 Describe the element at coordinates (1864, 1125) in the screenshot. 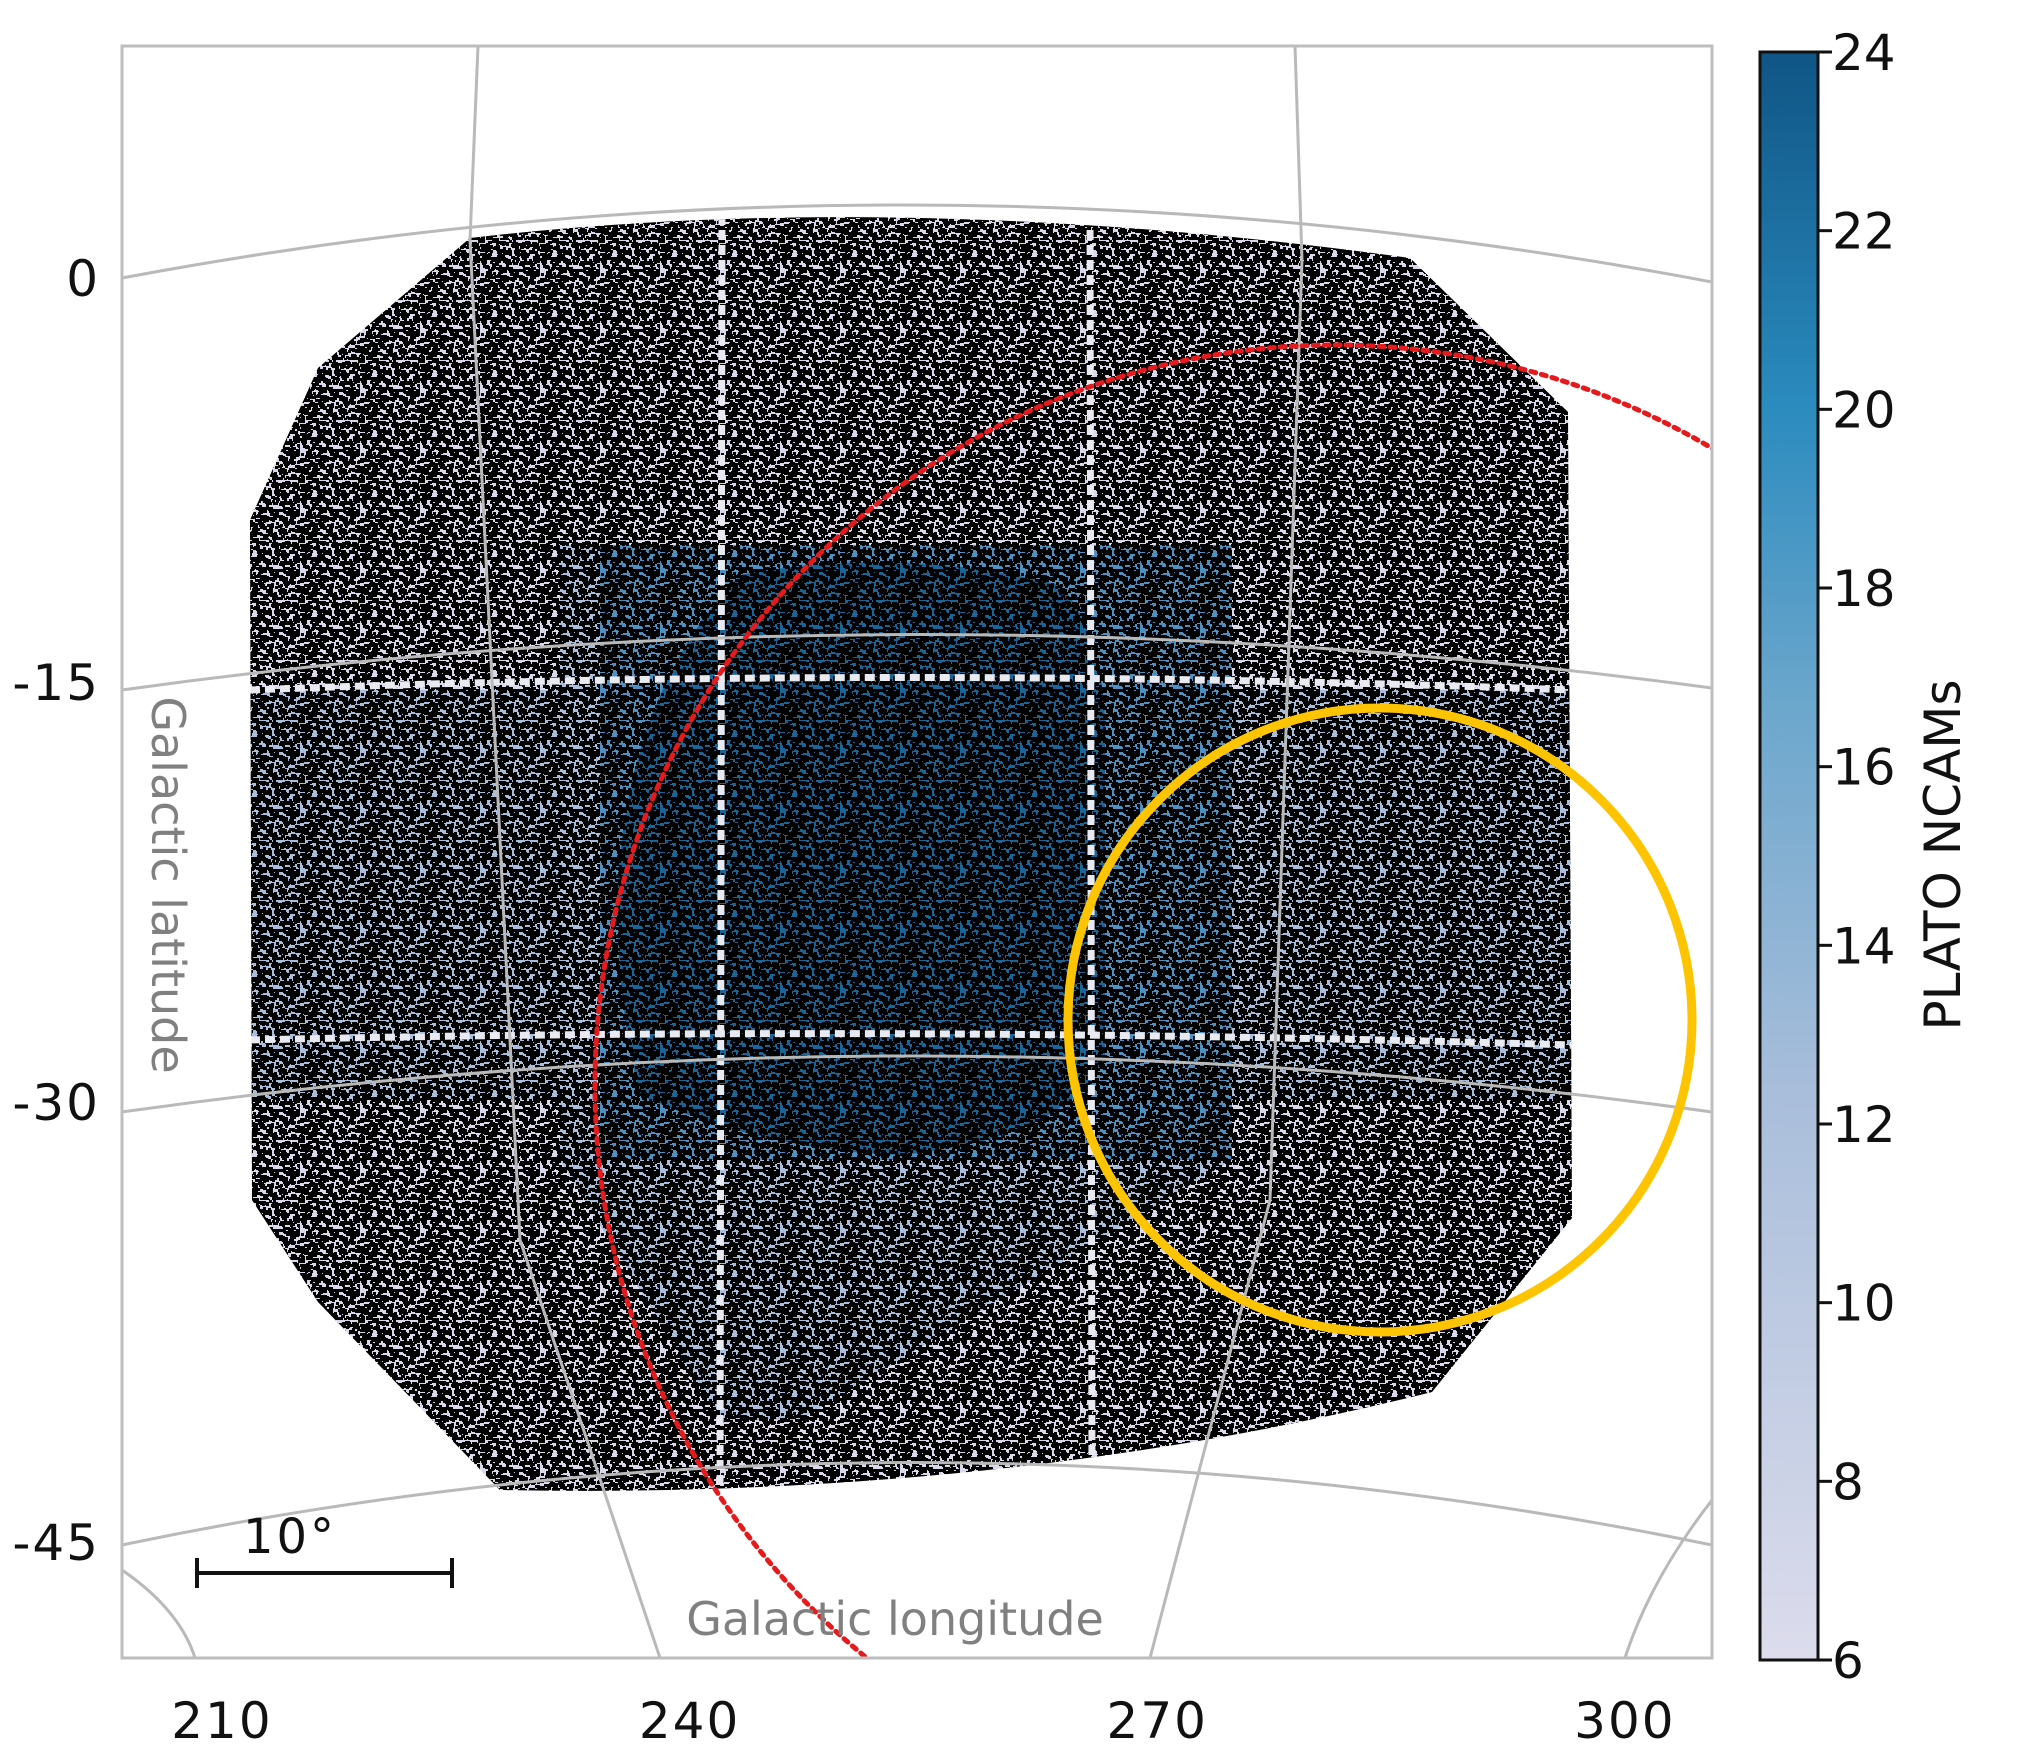

I see `colorbar-tick-12: 12` at that location.